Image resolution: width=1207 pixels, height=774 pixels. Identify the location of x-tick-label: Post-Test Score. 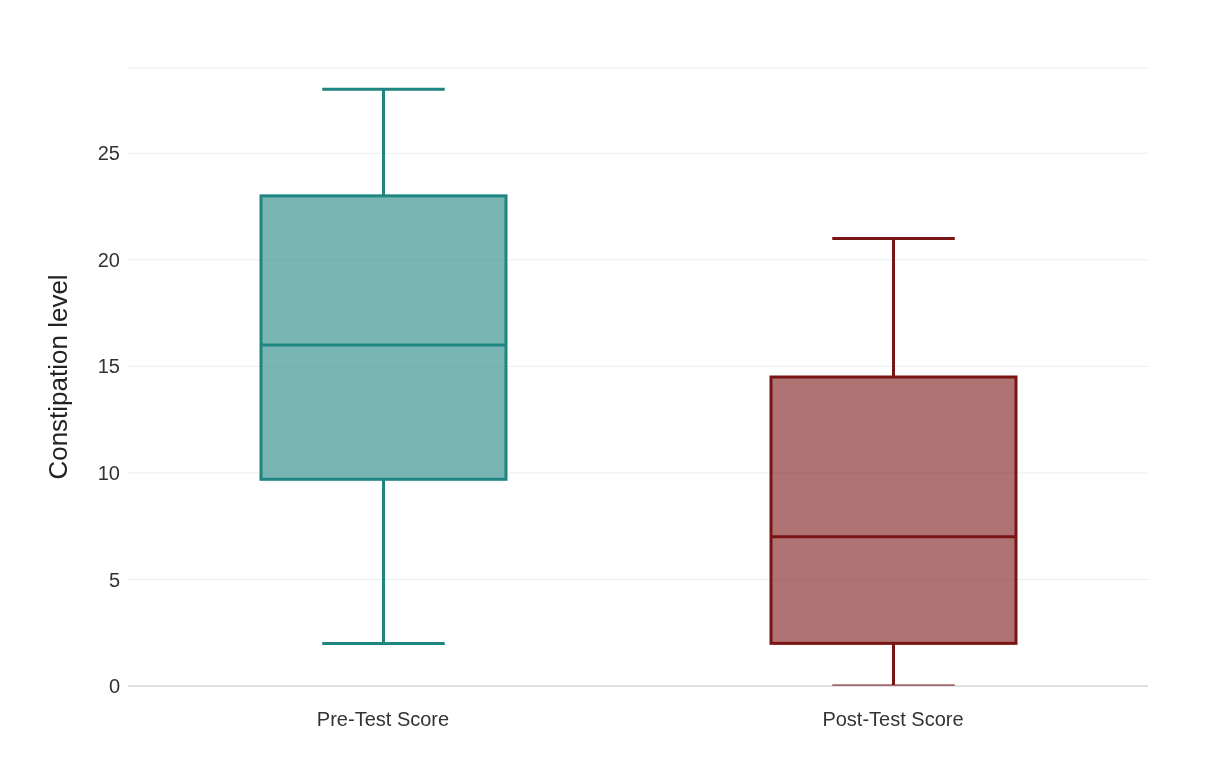
(893, 719).